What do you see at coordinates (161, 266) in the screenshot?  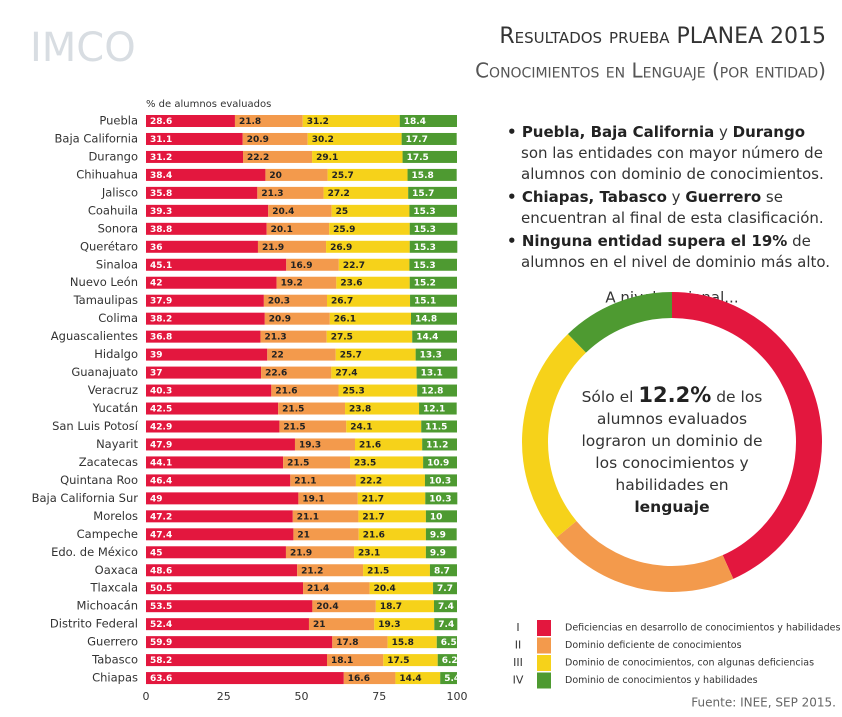 I see `data-label: 45.1` at bounding box center [161, 266].